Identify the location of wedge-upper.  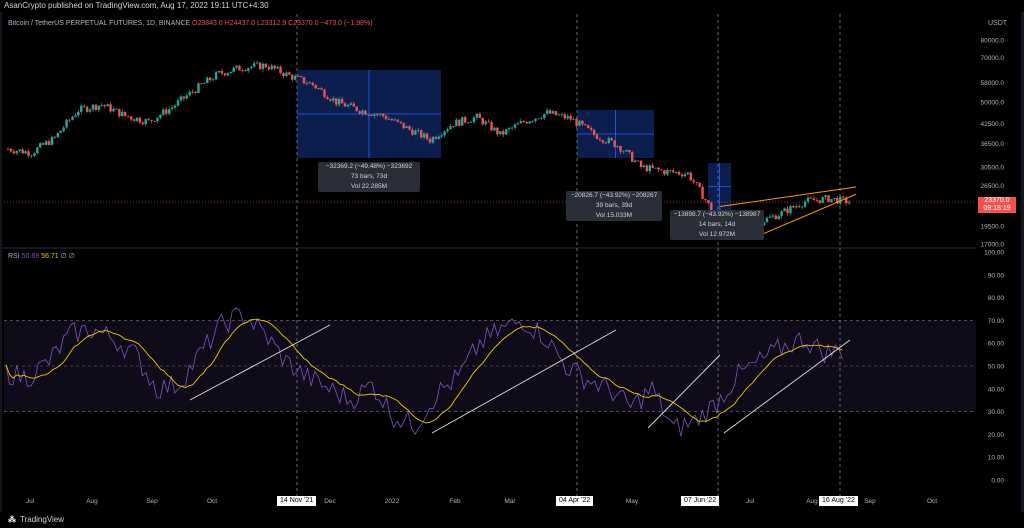
(788, 196).